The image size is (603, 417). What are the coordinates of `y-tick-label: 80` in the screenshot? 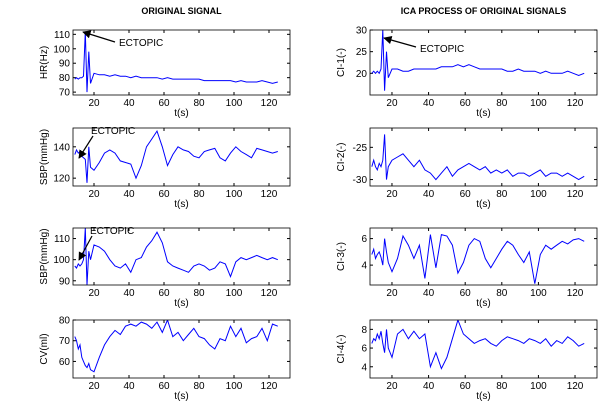 It's located at (65, 78).